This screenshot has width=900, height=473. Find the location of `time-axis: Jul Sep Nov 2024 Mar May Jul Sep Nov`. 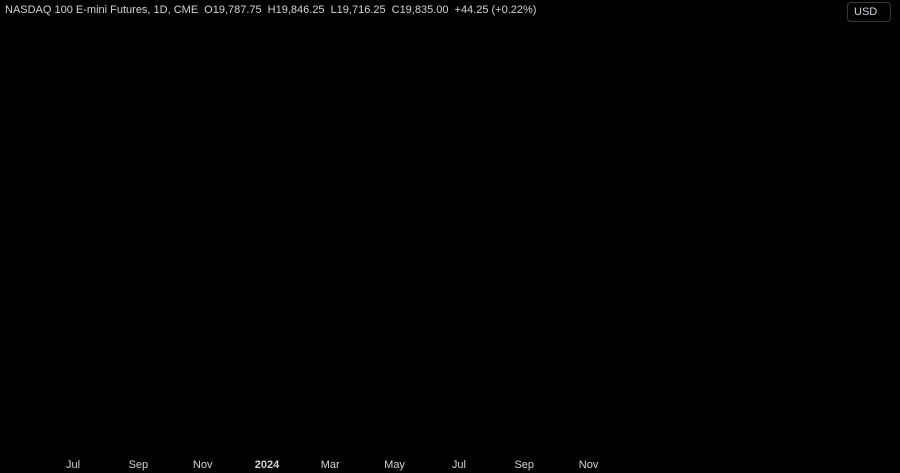

time-axis: Jul Sep Nov 2024 Mar May Jul Sep Nov is located at coordinates (332, 465).